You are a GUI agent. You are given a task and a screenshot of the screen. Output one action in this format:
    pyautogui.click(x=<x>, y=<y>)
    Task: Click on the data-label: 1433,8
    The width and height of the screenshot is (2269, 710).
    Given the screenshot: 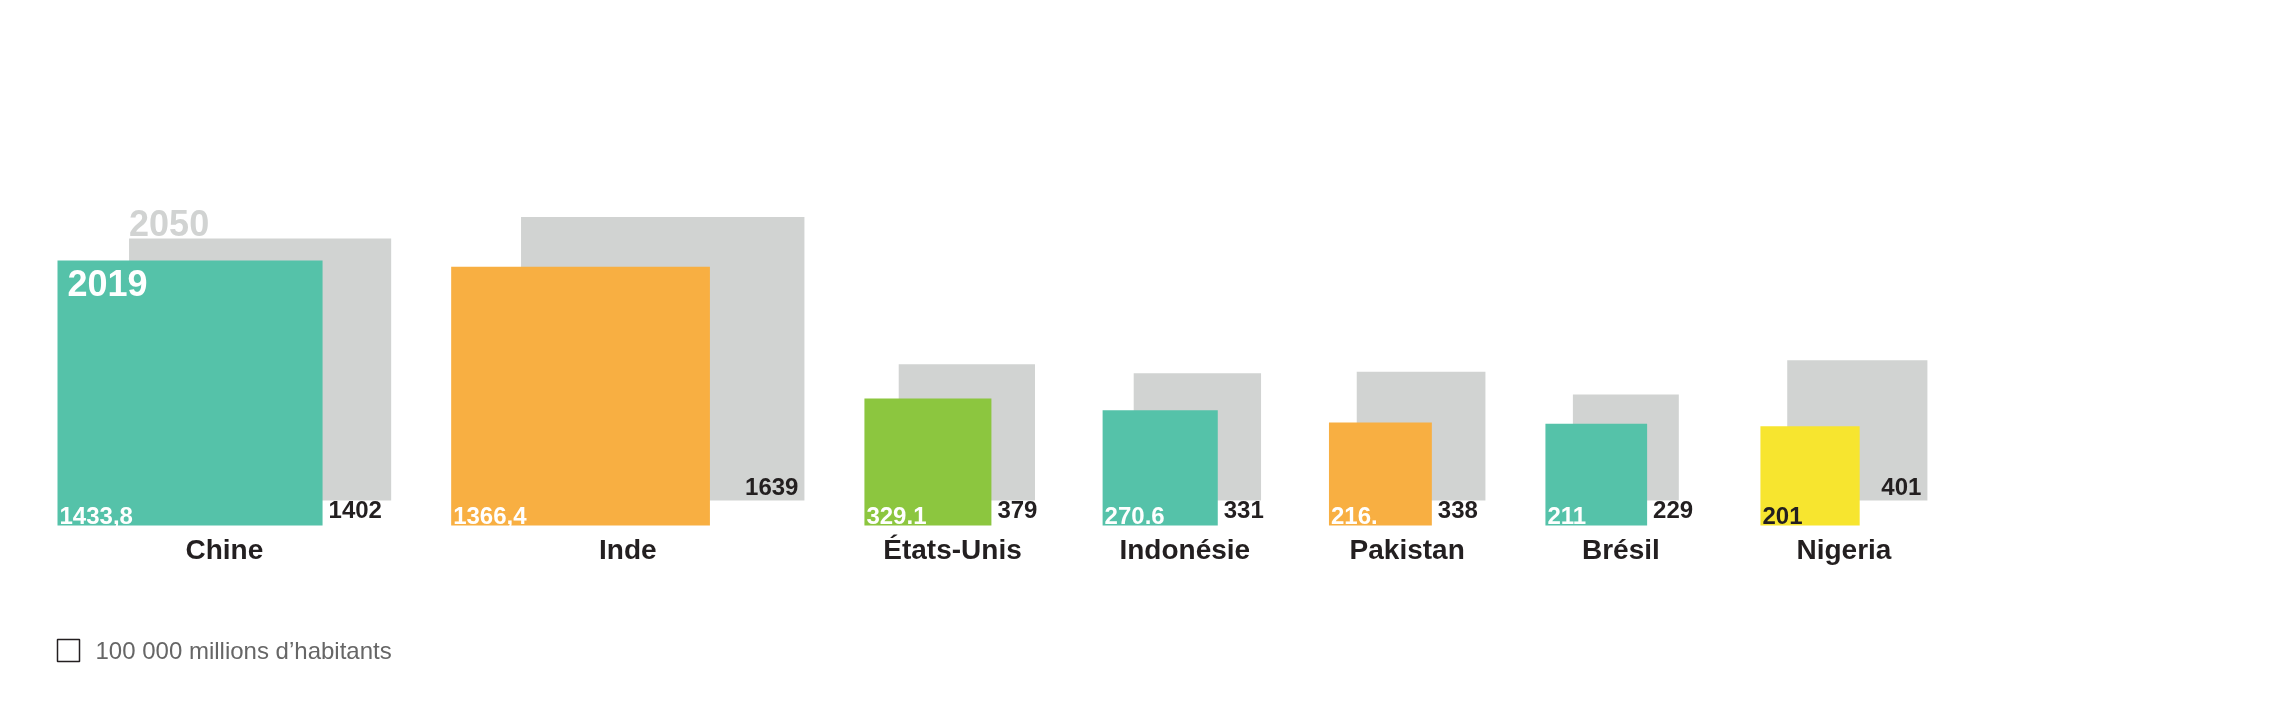 What is the action you would take?
    pyautogui.click(x=96, y=515)
    